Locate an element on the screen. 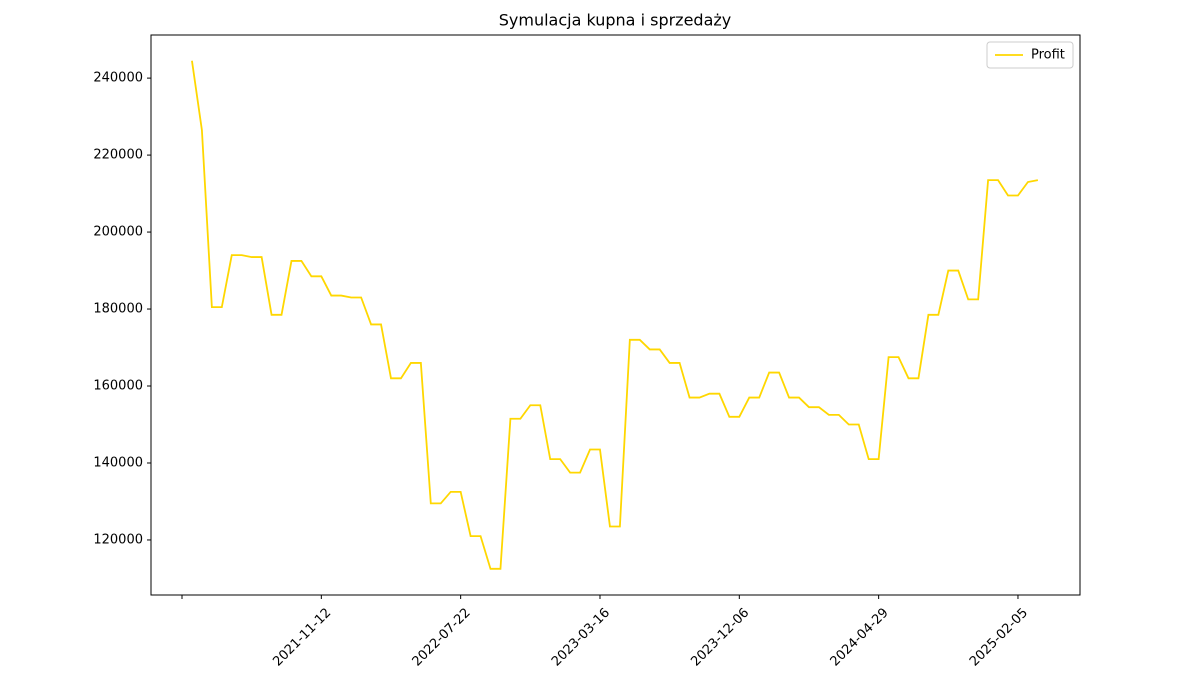 This screenshot has height=700, width=1200. x-tick-label: 2025-02-05 is located at coordinates (999, 637).